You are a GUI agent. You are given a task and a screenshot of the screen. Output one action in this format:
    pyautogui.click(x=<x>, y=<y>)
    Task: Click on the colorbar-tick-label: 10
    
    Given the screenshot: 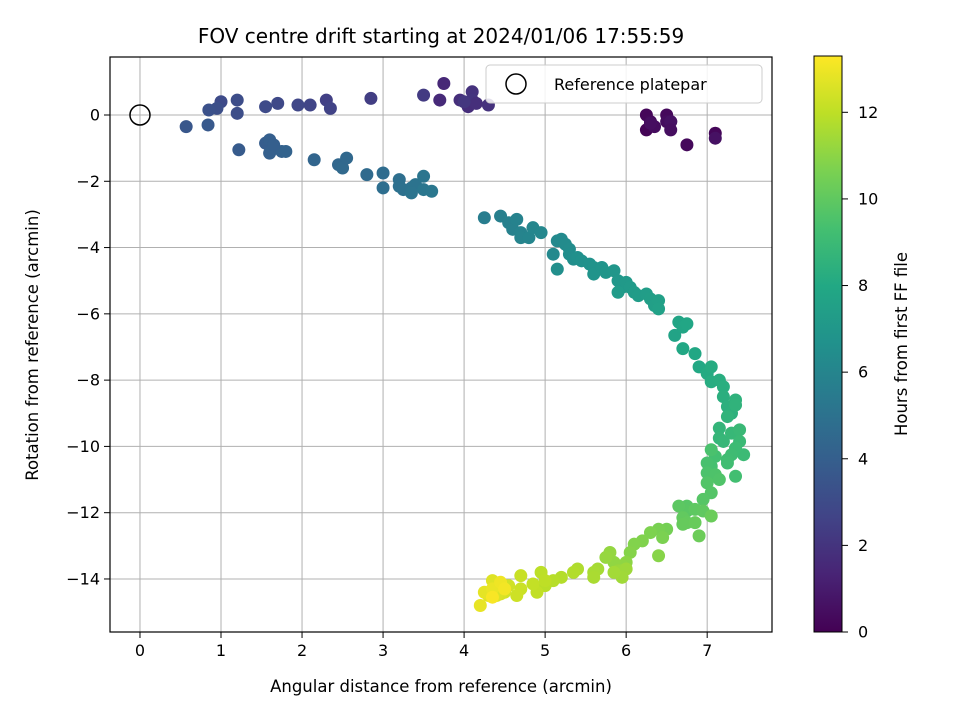 What is the action you would take?
    pyautogui.click(x=868, y=198)
    